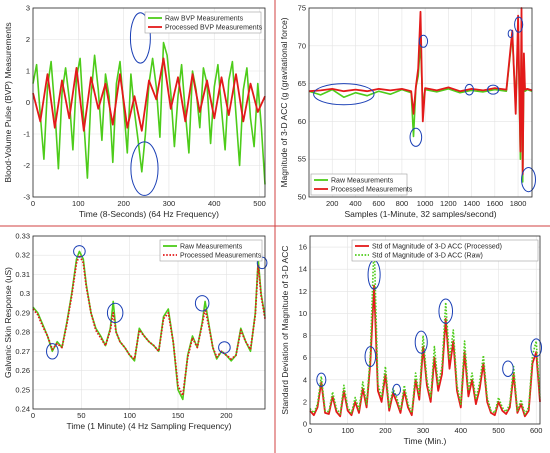 Image resolution: width=550 pixels, height=453 pixels. What do you see at coordinates (22, 332) in the screenshot?
I see `y-tick-label: 0.28` at bounding box center [22, 332].